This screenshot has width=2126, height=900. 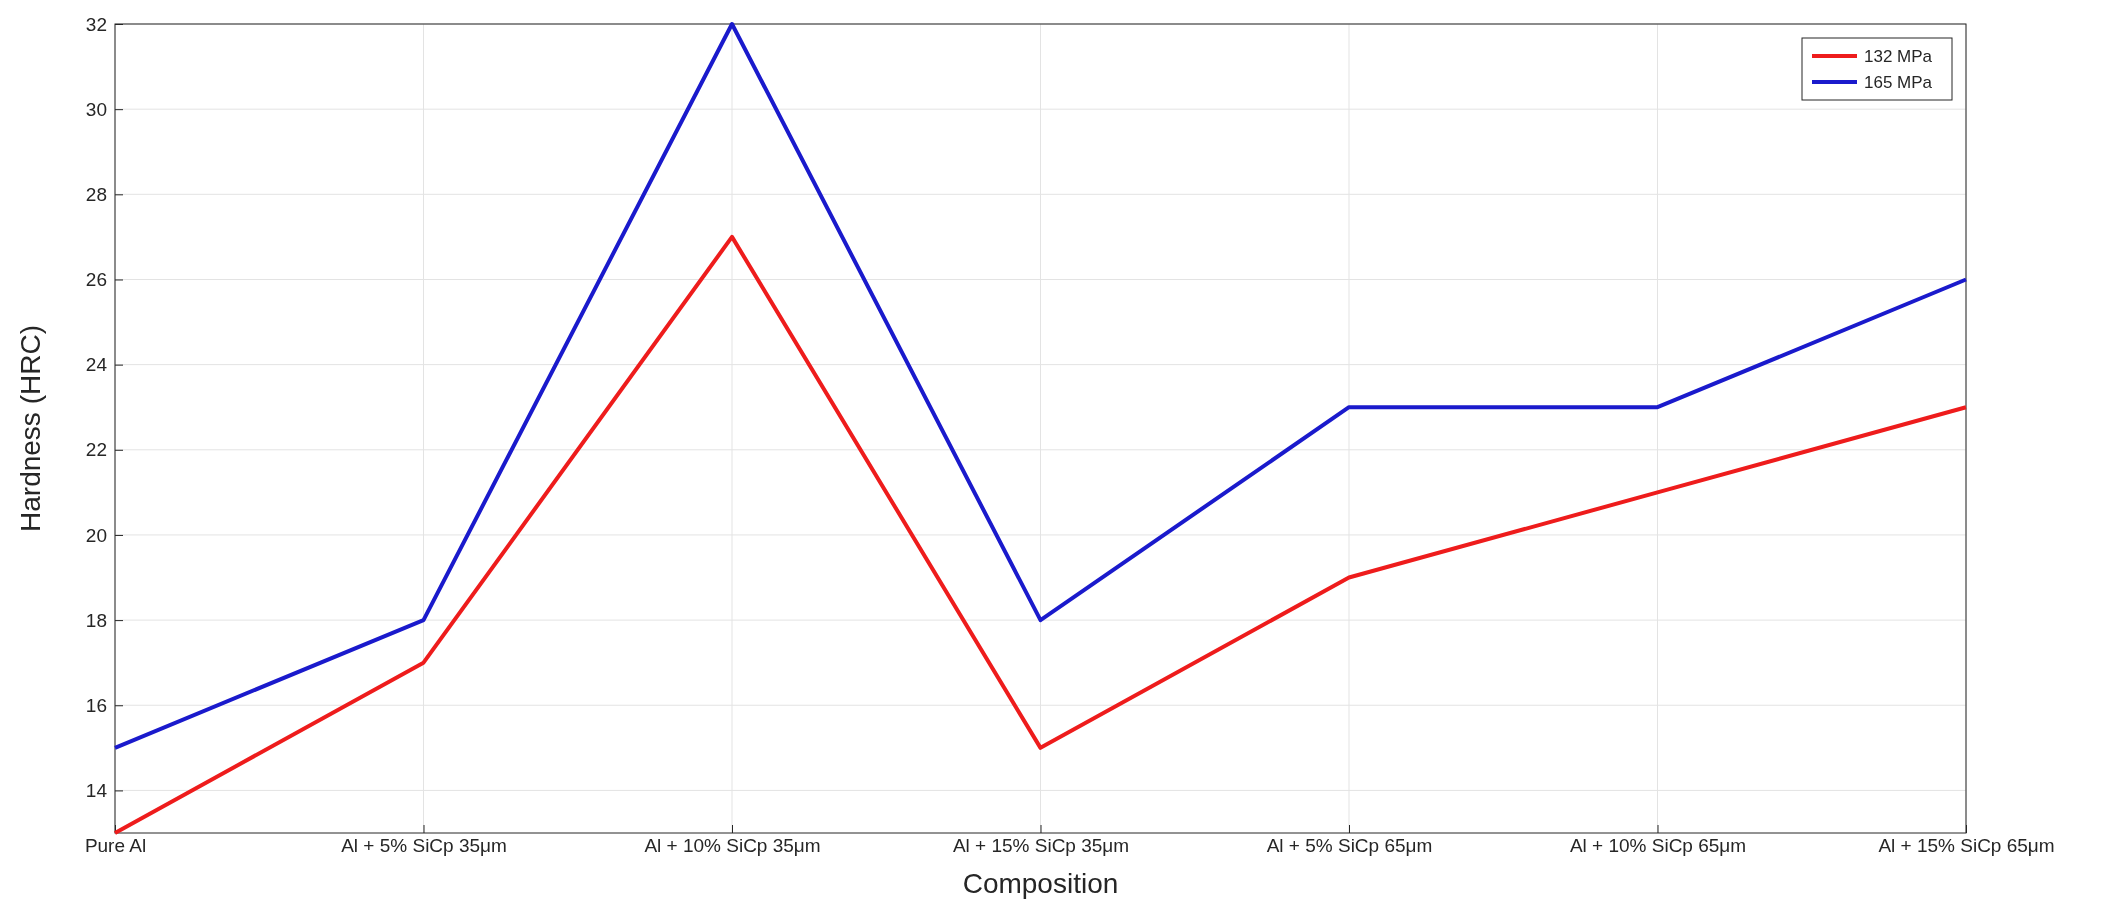 I want to click on x-tick-label: Al + 5% SiCp 35μm, so click(x=424, y=846).